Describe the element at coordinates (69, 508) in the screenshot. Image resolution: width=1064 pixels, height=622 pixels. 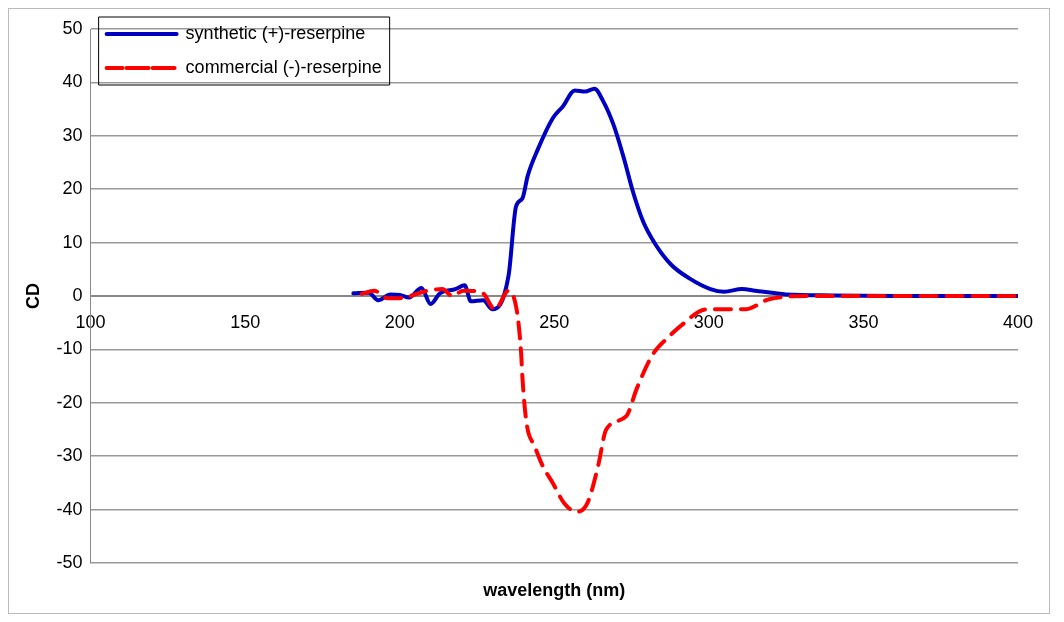
I see `y-tick-label: -40` at that location.